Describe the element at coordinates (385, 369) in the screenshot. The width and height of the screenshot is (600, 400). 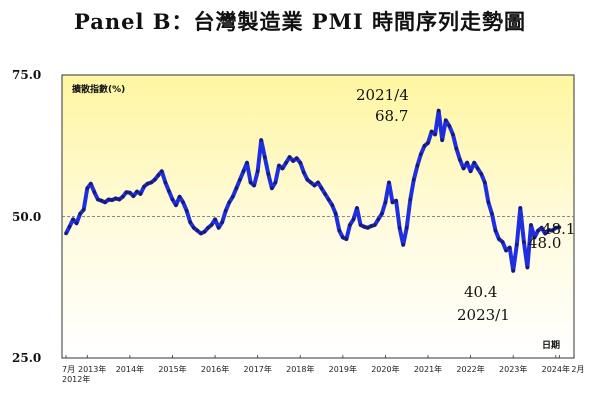
I see `x-tick-label: 2020年` at that location.